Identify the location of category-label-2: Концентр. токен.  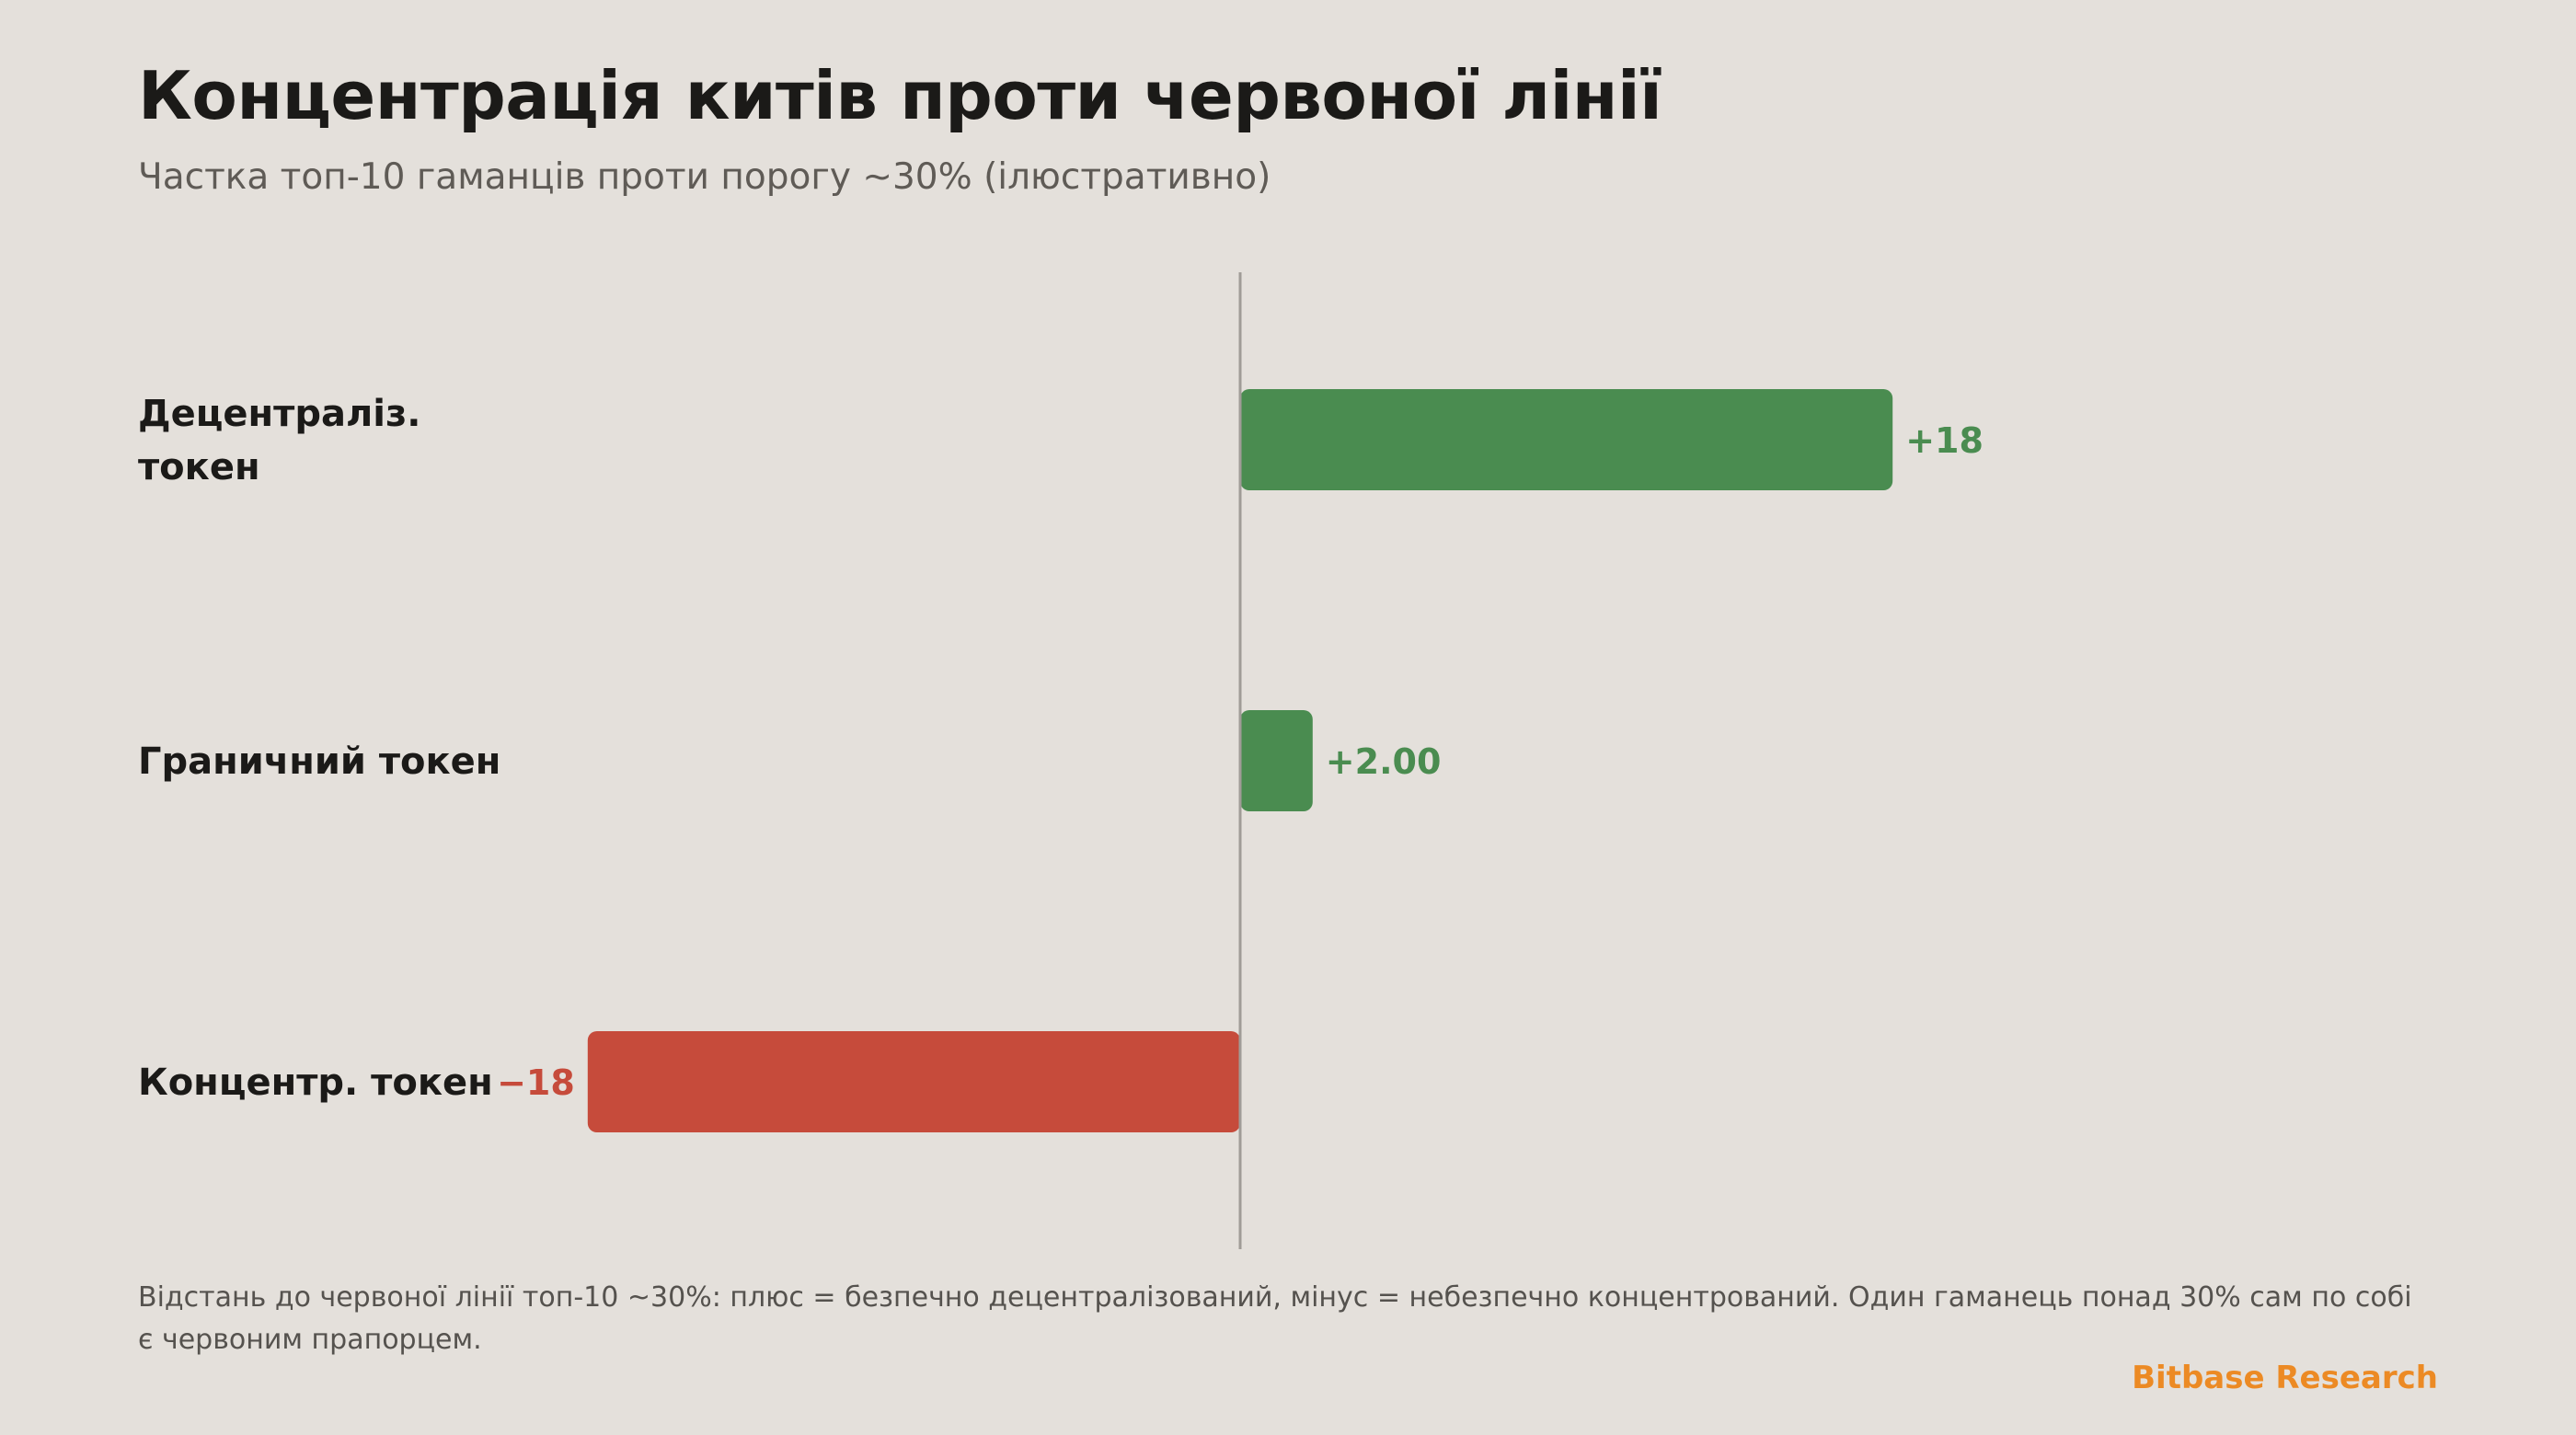
(315, 1083).